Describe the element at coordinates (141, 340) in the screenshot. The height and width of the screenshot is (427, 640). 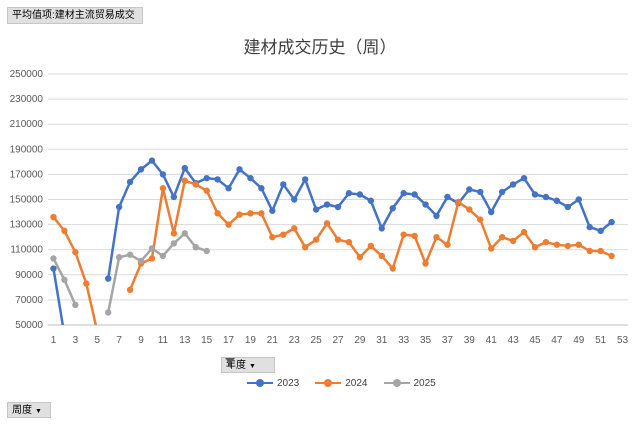
I see `x-tick-label: 9` at that location.